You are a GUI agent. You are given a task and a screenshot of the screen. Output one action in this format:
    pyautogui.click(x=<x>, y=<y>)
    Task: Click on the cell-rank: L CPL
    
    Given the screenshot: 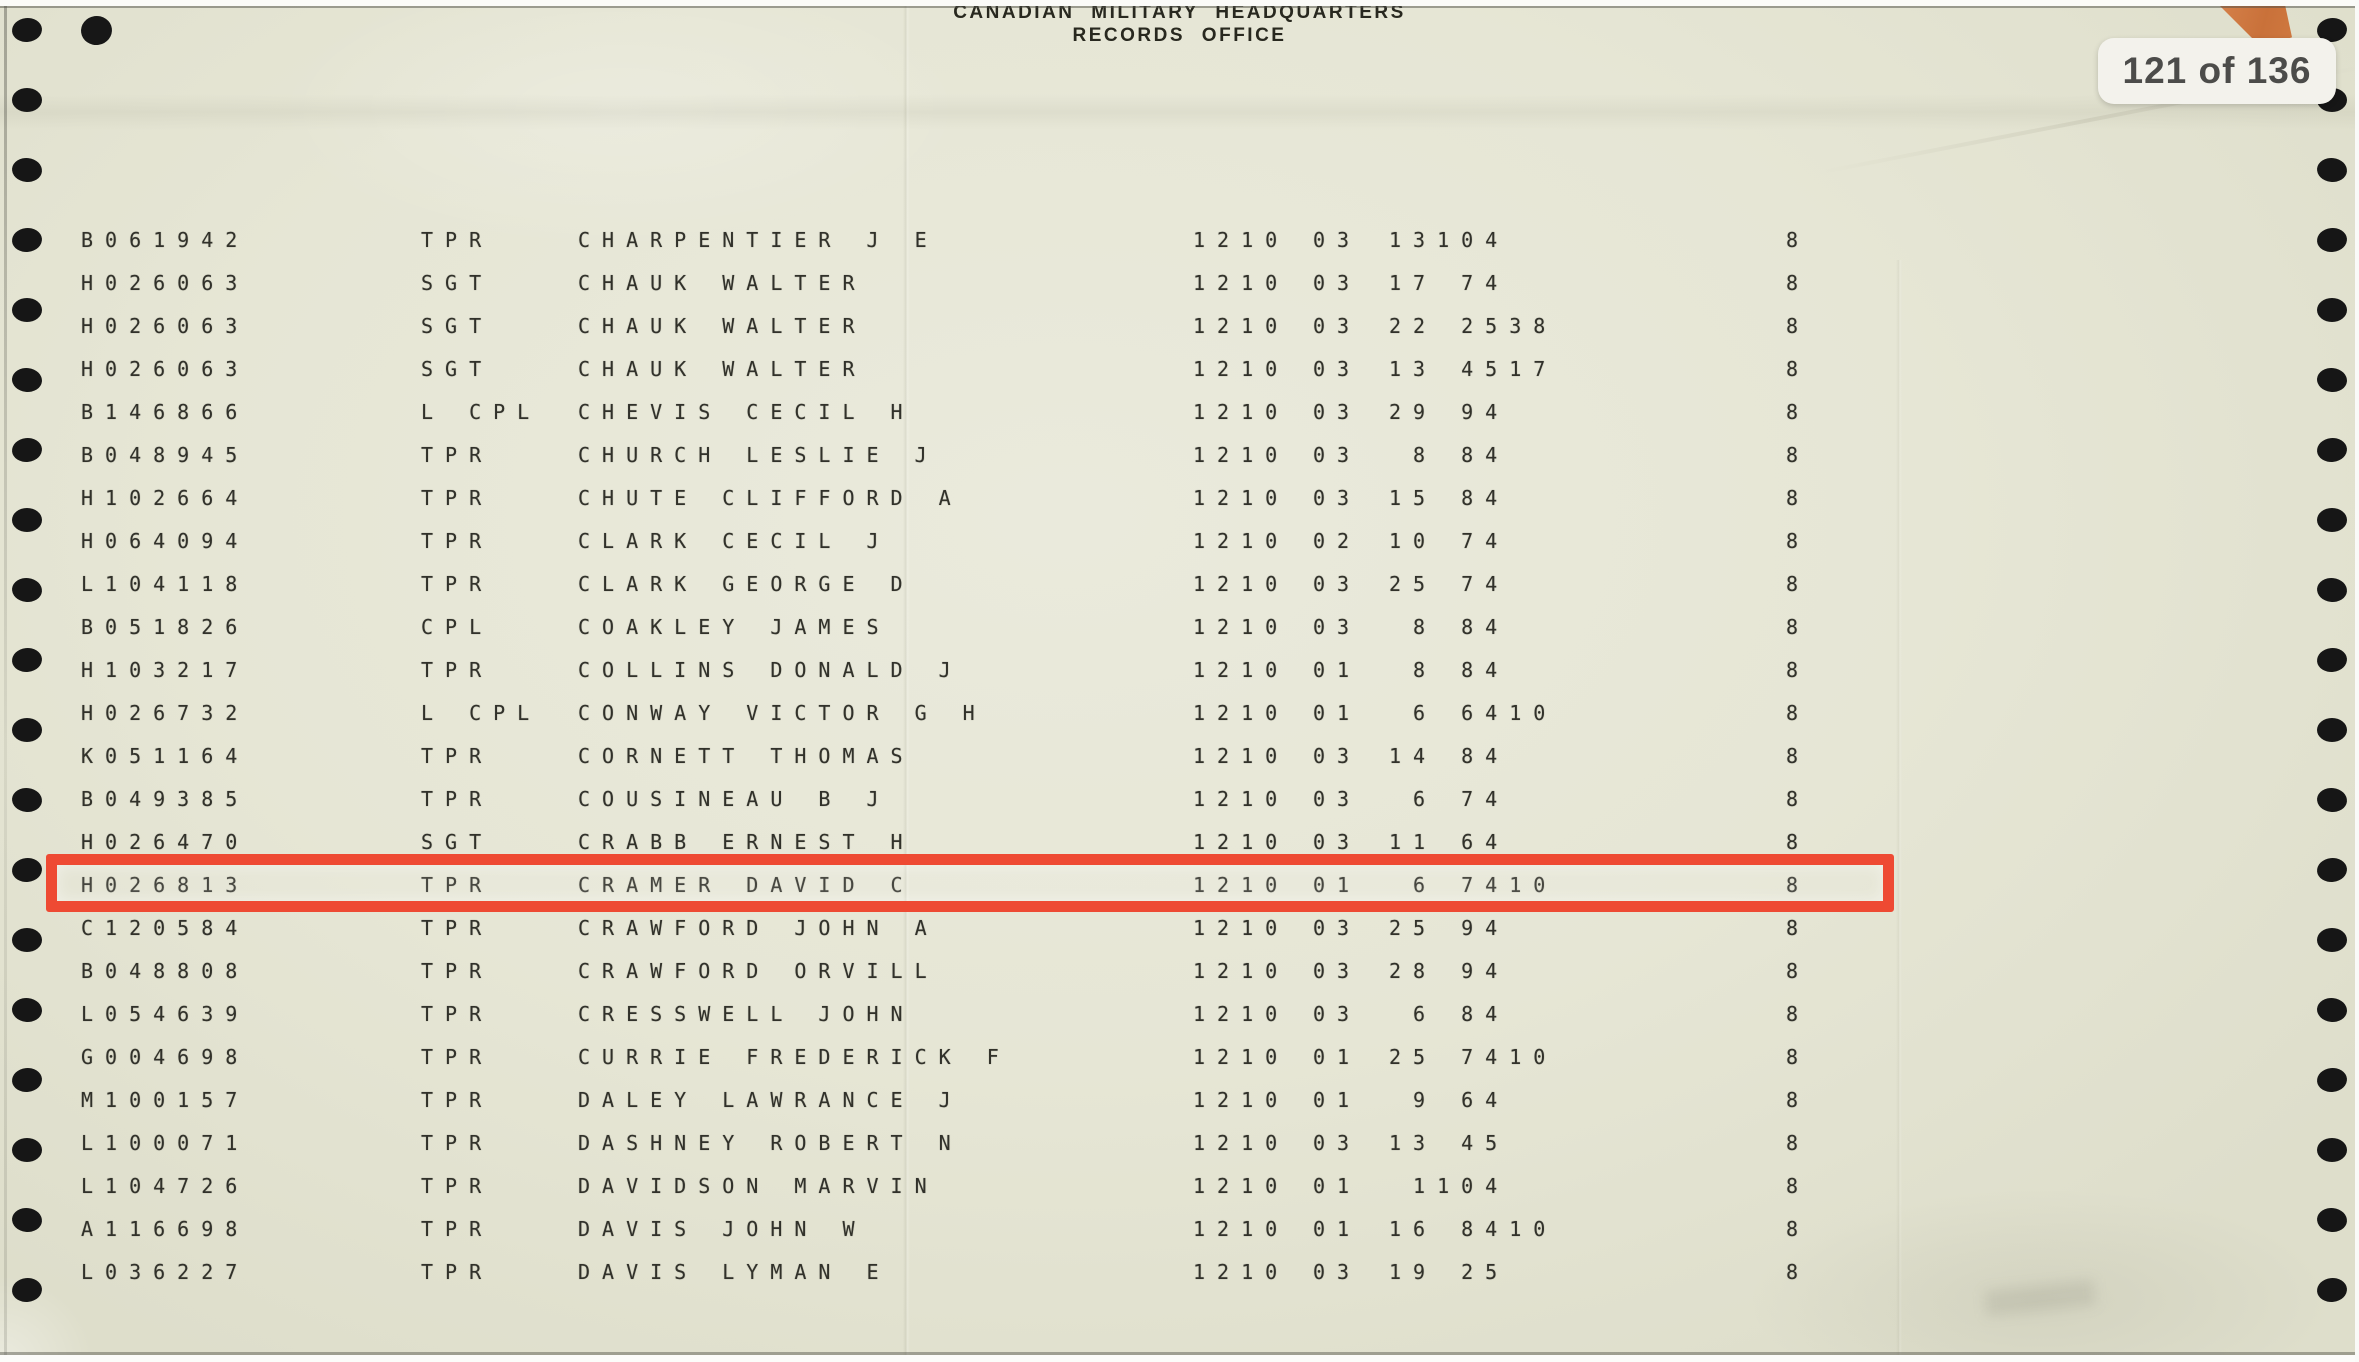 What is the action you would take?
    pyautogui.click(x=481, y=713)
    